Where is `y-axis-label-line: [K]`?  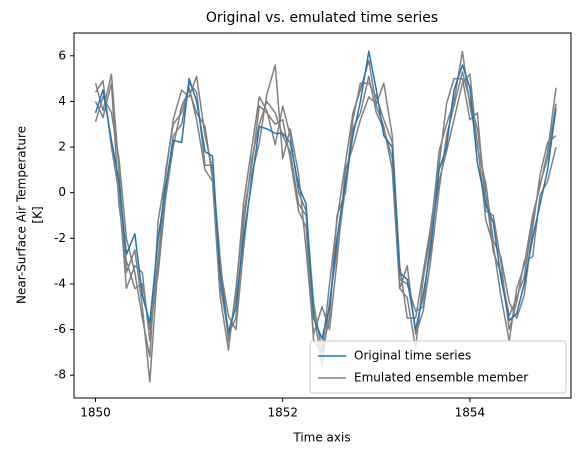
y-axis-label-line: [K] is located at coordinates (38, 214).